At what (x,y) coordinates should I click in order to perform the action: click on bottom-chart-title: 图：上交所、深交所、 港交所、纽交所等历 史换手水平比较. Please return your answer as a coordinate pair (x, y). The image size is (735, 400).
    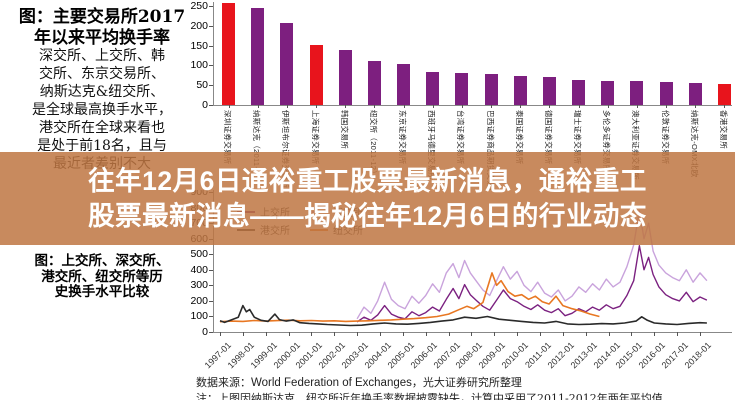
    Looking at the image, I should click on (102, 276).